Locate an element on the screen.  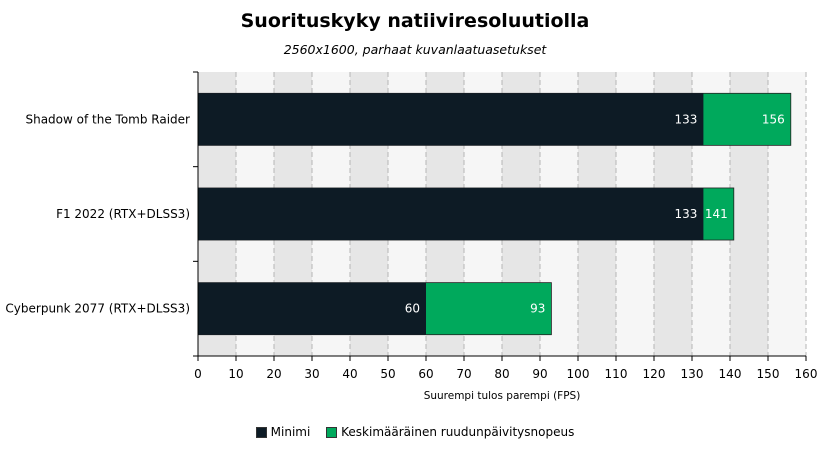
legend-swatch-minimi is located at coordinates (261, 432).